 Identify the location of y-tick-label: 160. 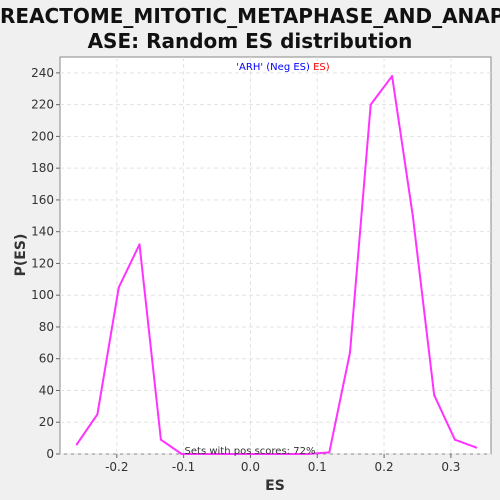
(42, 200).